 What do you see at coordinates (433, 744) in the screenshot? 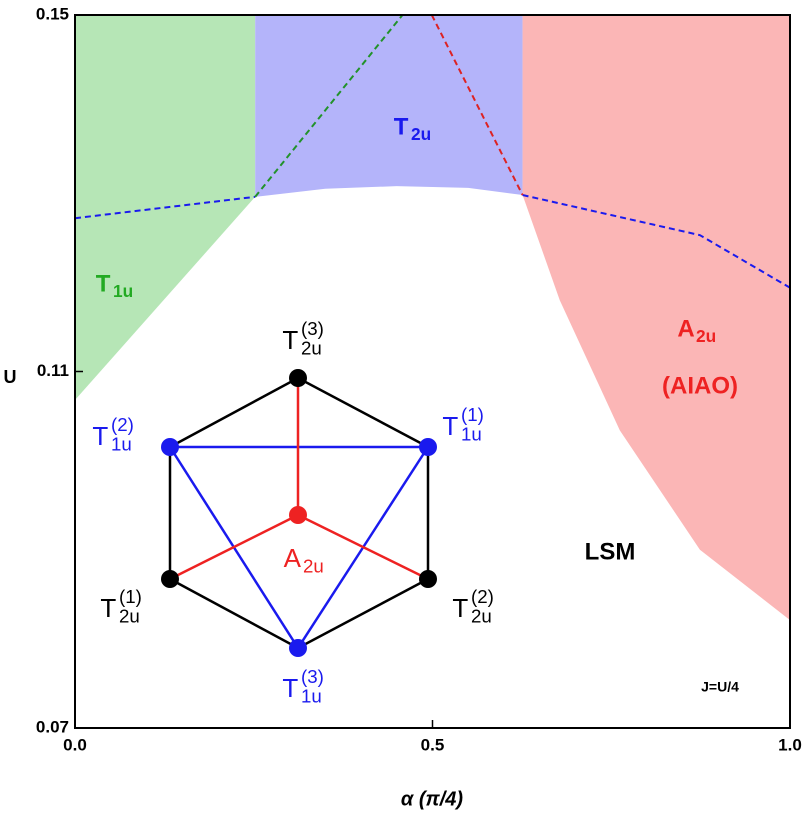
I see `x-tick-label: 0.5` at bounding box center [433, 744].